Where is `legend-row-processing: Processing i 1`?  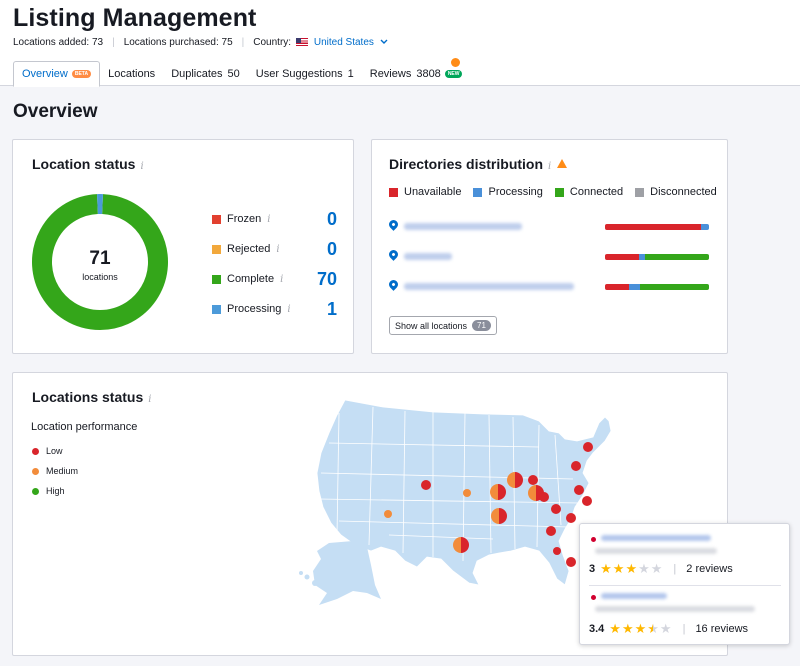 legend-row-processing: Processing i 1 is located at coordinates (274, 309).